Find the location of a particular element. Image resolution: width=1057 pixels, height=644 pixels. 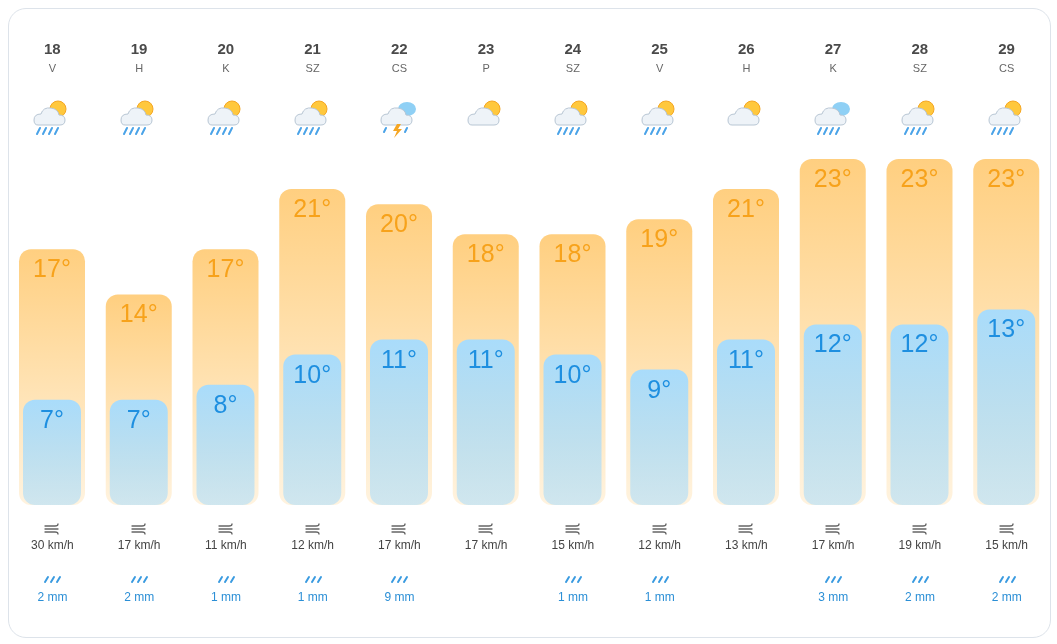

x-tick-label: 21 SZ is located at coordinates (312, 57).